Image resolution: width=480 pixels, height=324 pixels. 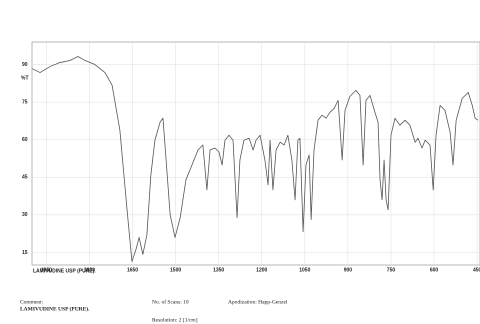 What do you see at coordinates (175, 270) in the screenshot?
I see `x-tick-label: 1500` at bounding box center [175, 270].